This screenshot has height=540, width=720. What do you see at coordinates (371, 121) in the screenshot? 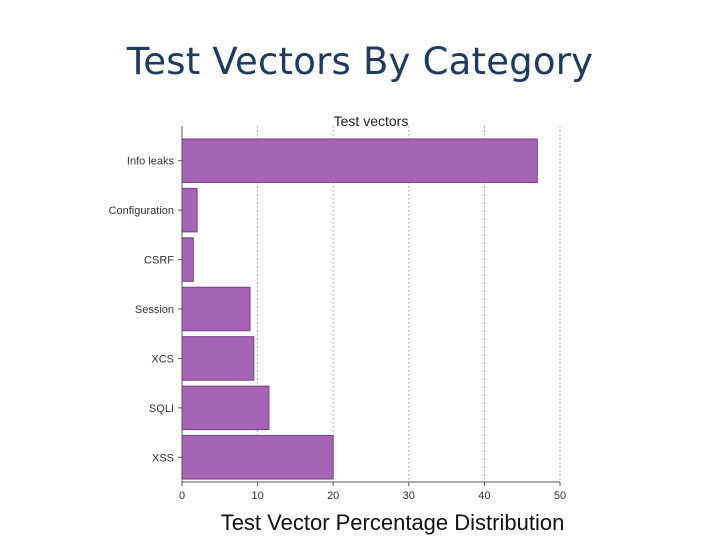
I see `chart-title: Test vectors` at bounding box center [371, 121].